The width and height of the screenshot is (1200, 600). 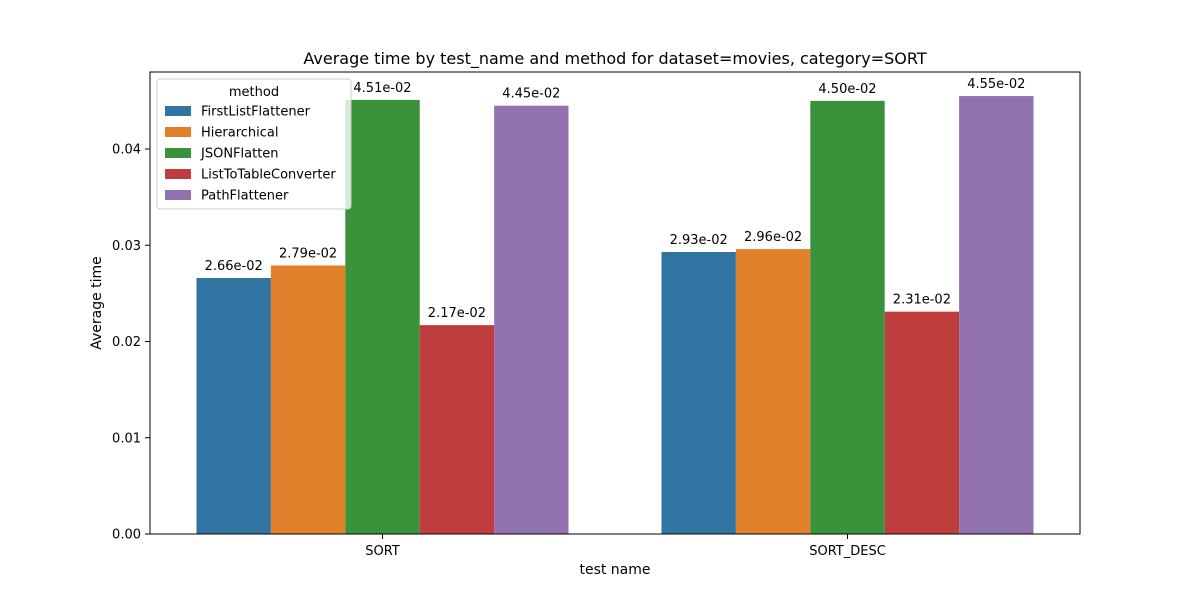 What do you see at coordinates (773, 391) in the screenshot?
I see `bar-Hierarchical-SORT_DESC` at bounding box center [773, 391].